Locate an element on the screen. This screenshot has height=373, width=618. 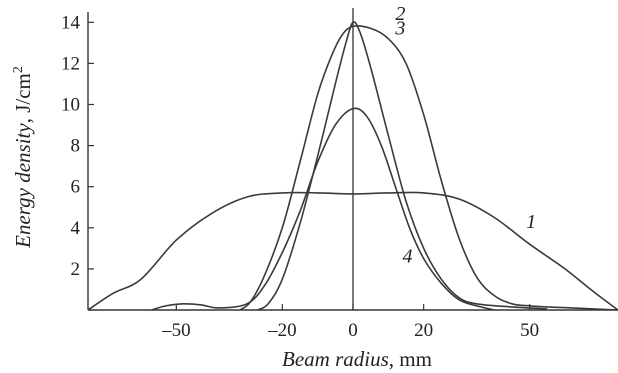
y-axis-title-unit: , J/cm is located at coordinates (23, 98).